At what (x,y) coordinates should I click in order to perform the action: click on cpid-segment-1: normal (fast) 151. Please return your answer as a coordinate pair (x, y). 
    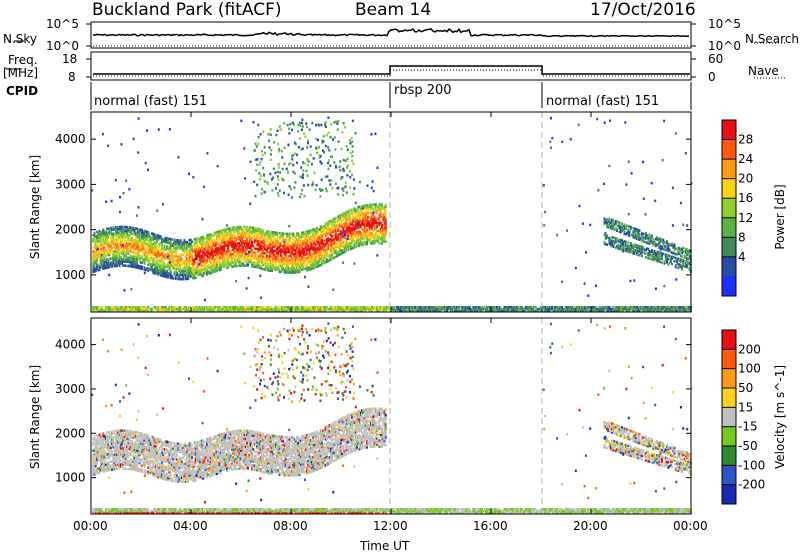
    Looking at the image, I should click on (151, 101).